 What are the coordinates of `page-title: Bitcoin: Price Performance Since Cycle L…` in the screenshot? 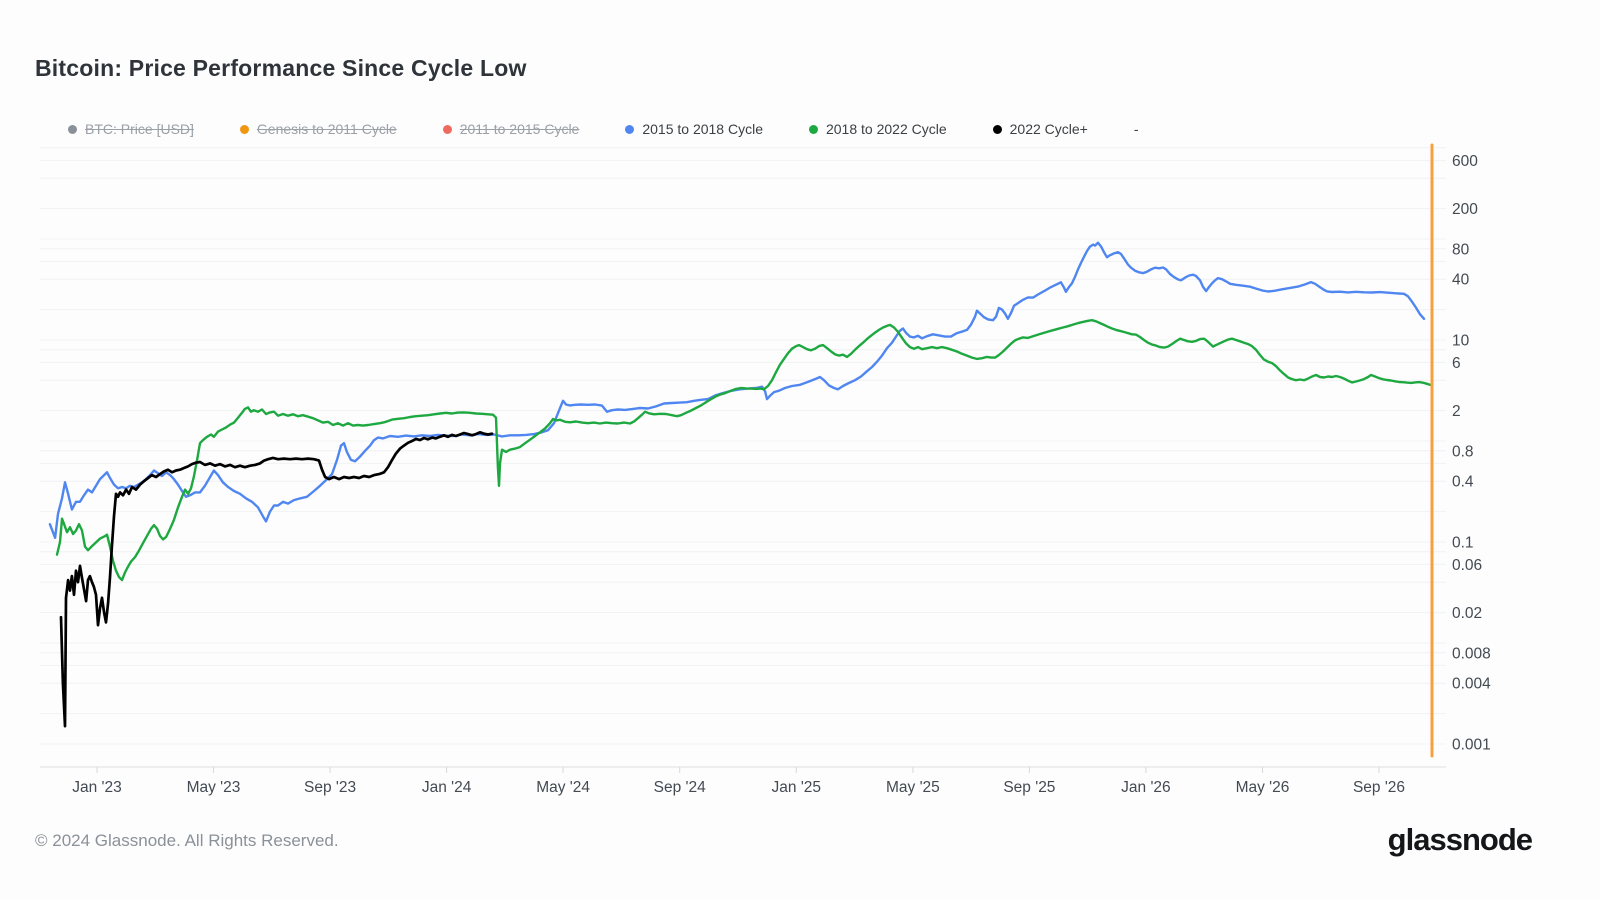 It's located at (281, 68).